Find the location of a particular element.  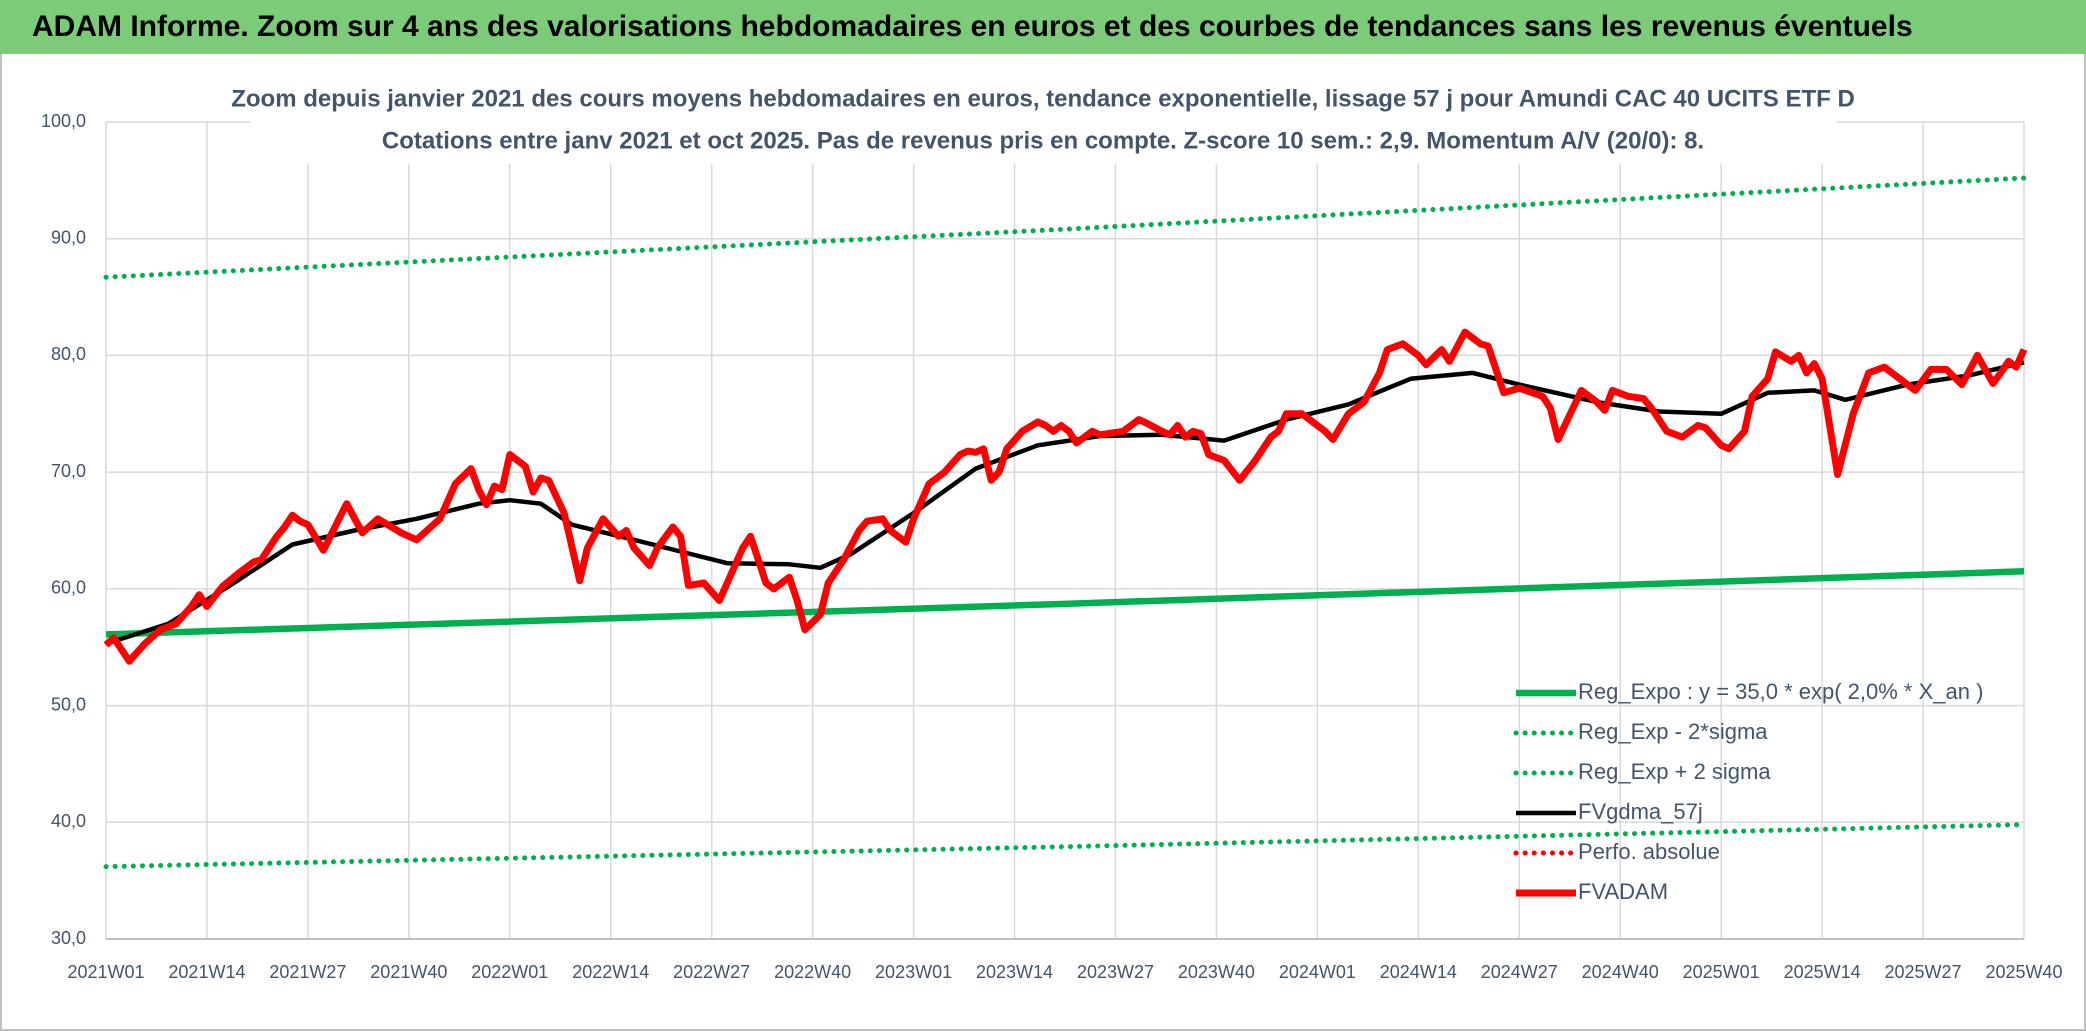

x-tick-label: 2024W27 is located at coordinates (1519, 972).